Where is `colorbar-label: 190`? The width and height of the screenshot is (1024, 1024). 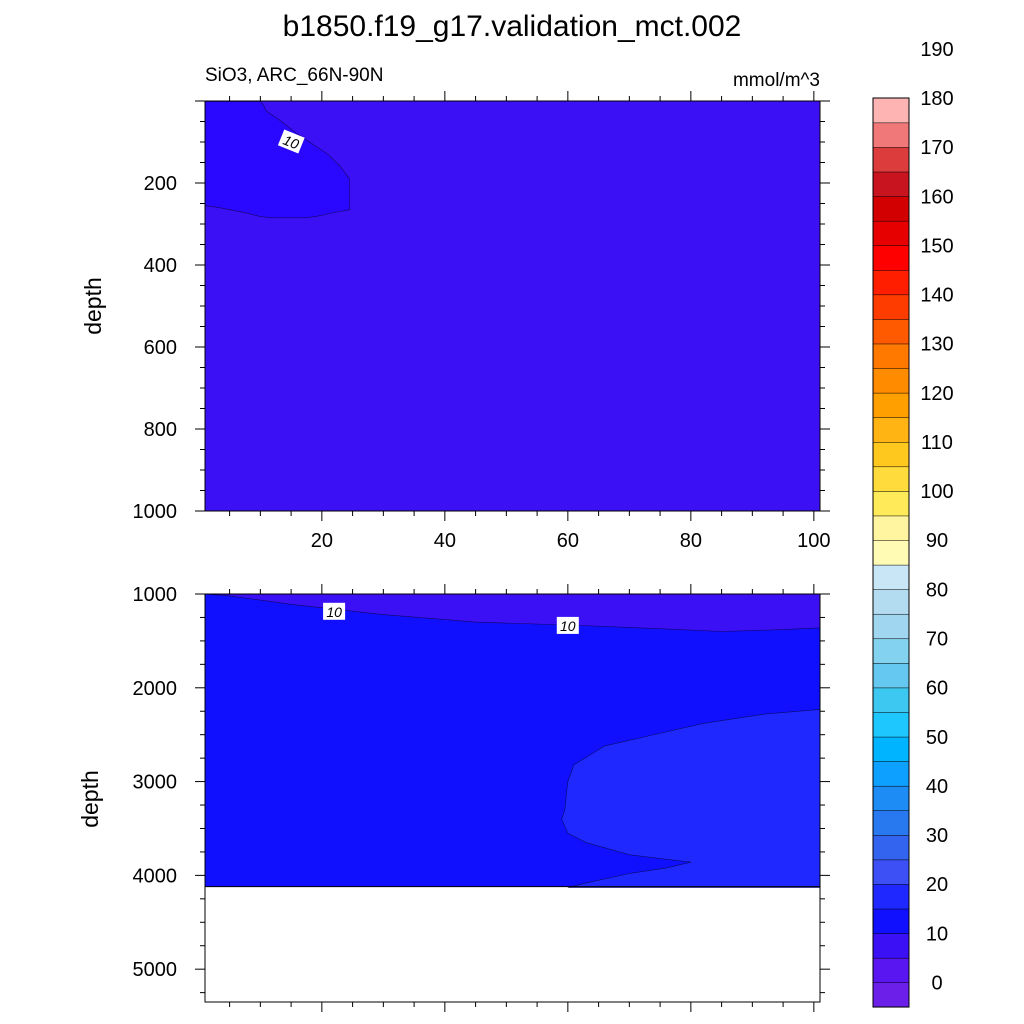 colorbar-label: 190 is located at coordinates (936, 50).